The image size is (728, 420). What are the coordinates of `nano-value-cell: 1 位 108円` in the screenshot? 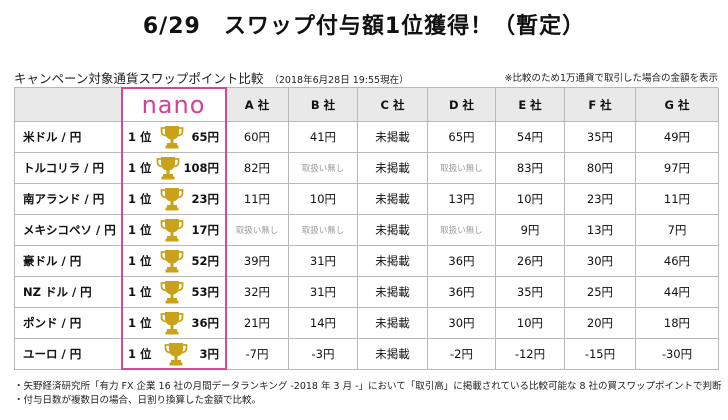 It's located at (174, 168).